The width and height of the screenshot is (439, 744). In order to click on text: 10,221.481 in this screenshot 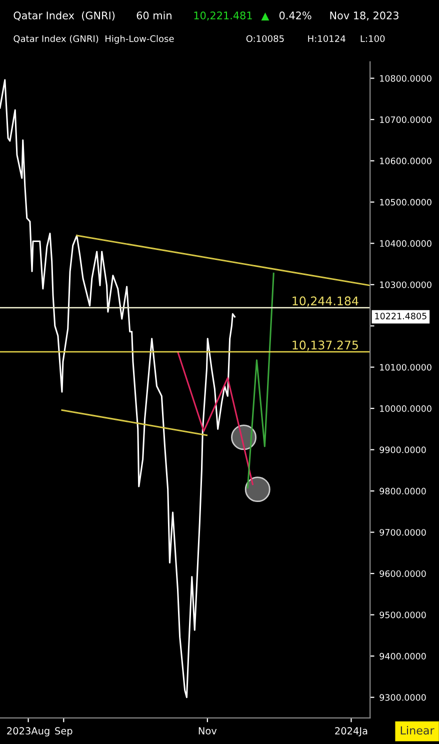, I will do `click(223, 16)`.